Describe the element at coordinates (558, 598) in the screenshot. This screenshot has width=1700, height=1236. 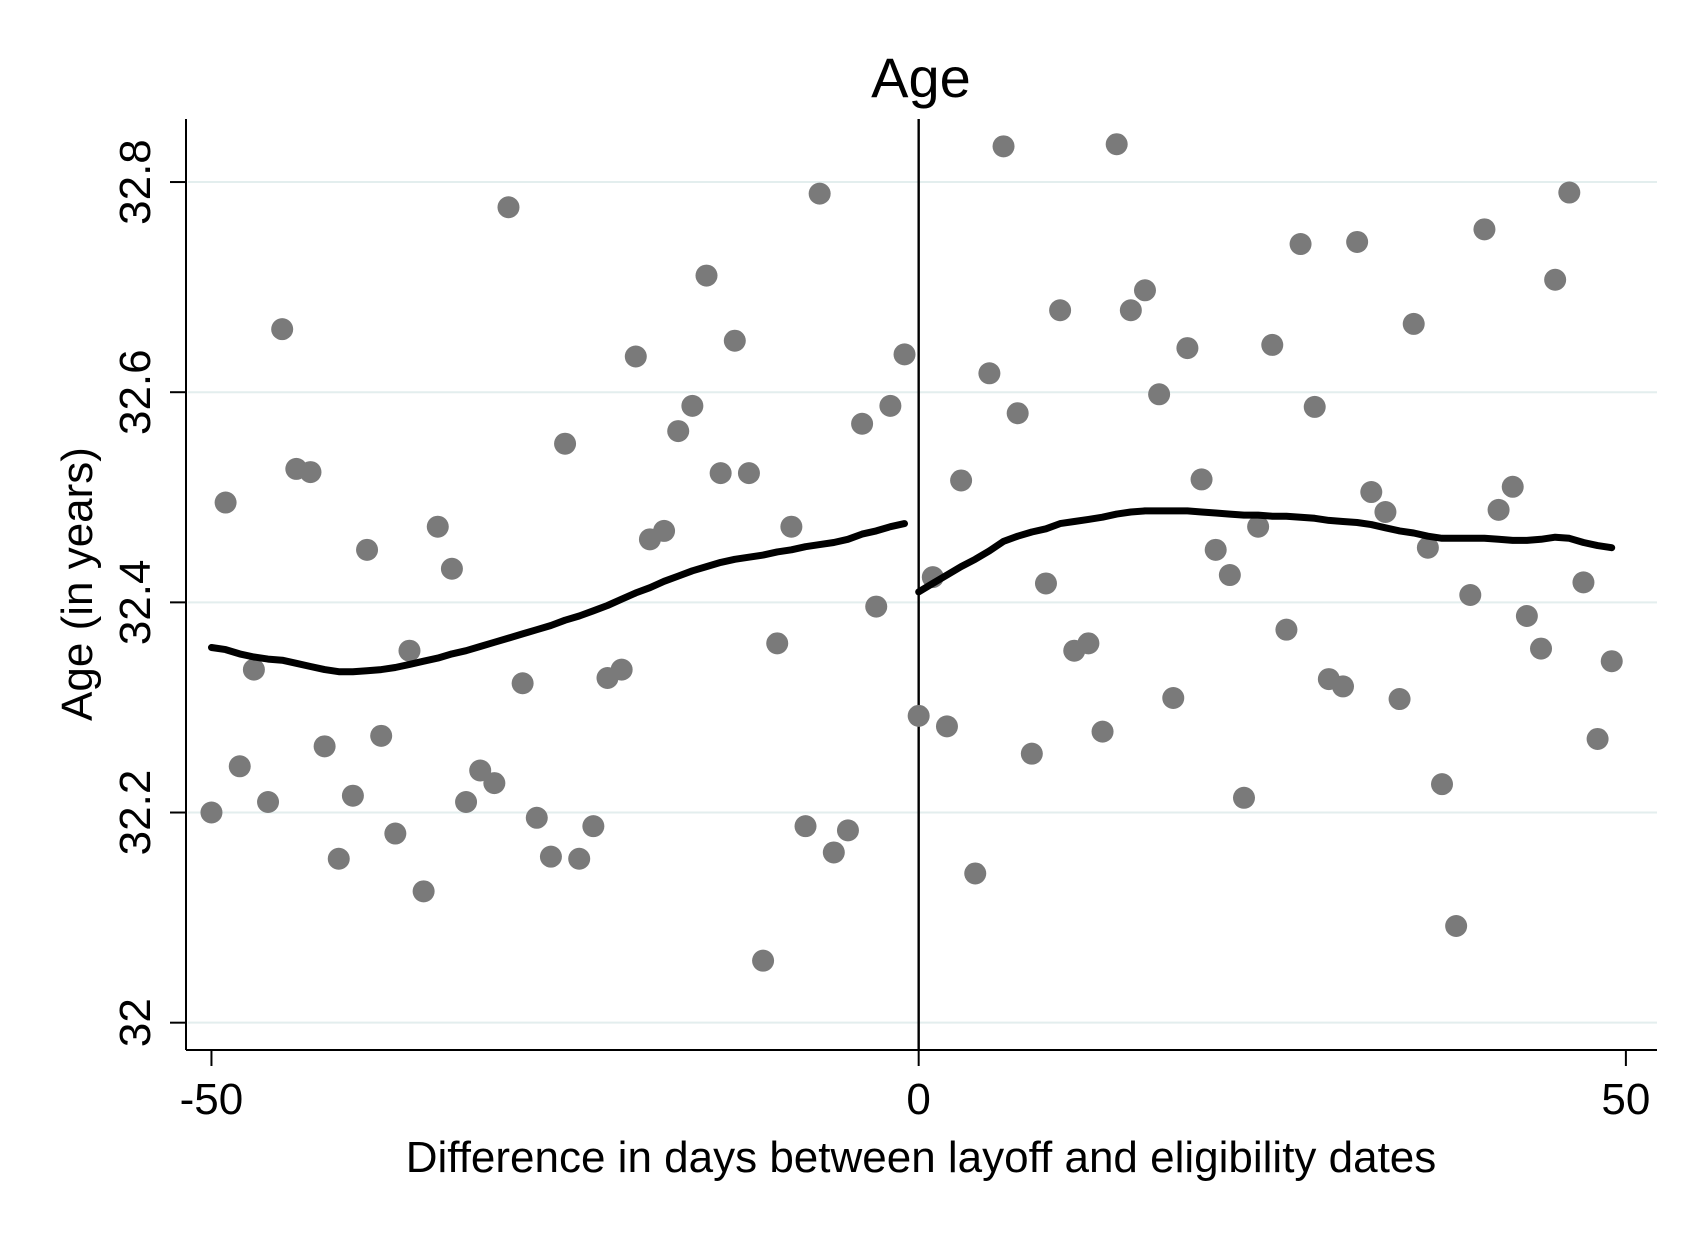
I see `fit-line-left` at that location.